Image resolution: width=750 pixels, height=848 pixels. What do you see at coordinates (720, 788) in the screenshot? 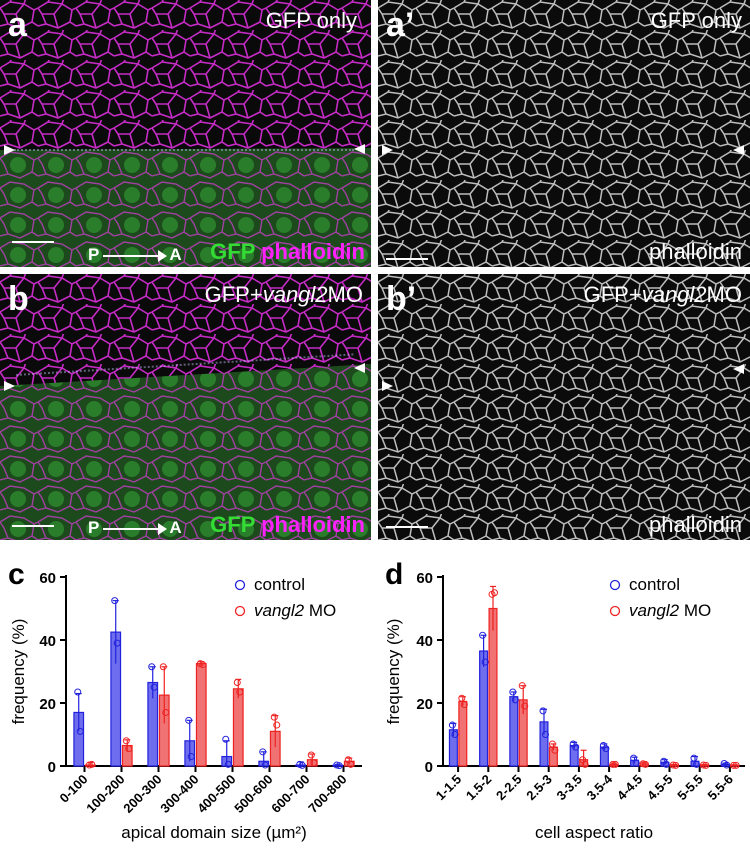
I see `x-tick-label: 5.5-6` at bounding box center [720, 788].